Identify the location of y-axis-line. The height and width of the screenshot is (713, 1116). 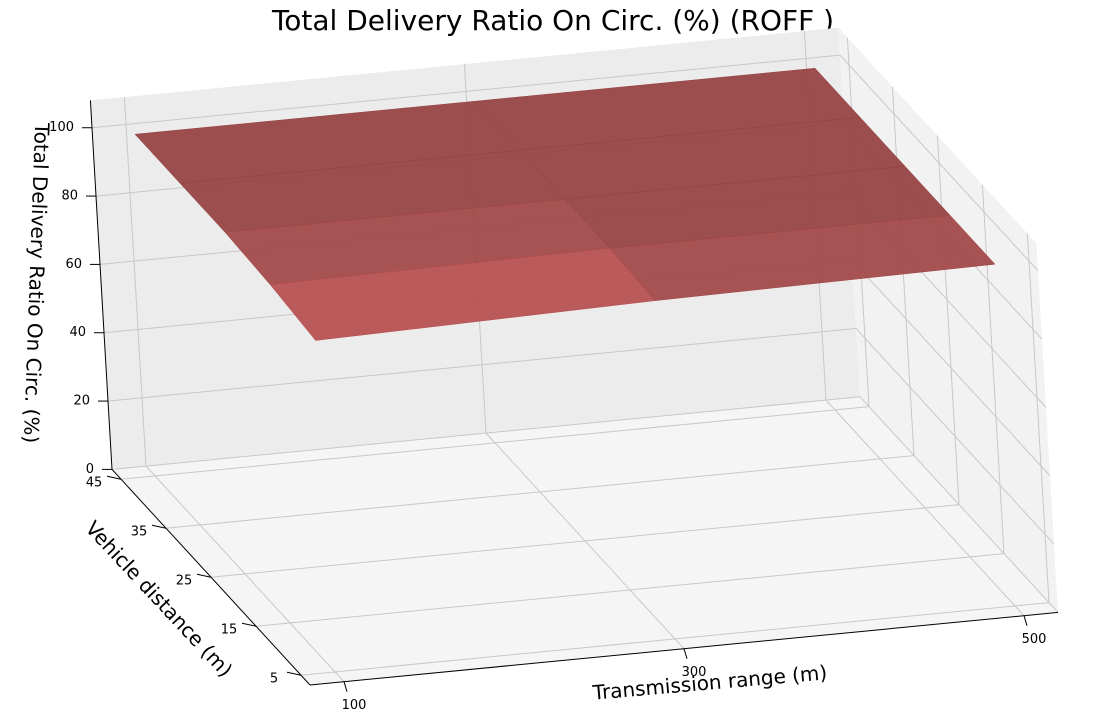
(211, 577).